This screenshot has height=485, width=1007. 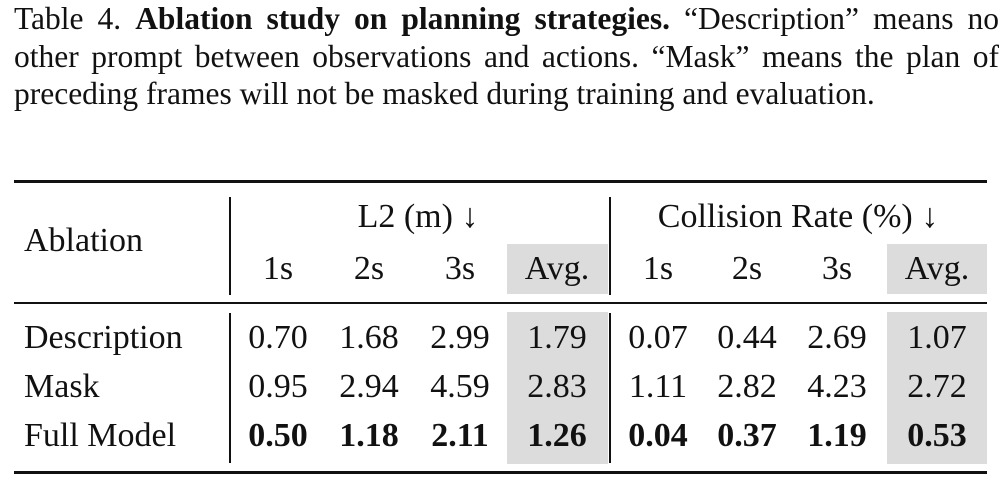 I want to click on cell-mask-cr-avg: 2.72, so click(x=937, y=386).